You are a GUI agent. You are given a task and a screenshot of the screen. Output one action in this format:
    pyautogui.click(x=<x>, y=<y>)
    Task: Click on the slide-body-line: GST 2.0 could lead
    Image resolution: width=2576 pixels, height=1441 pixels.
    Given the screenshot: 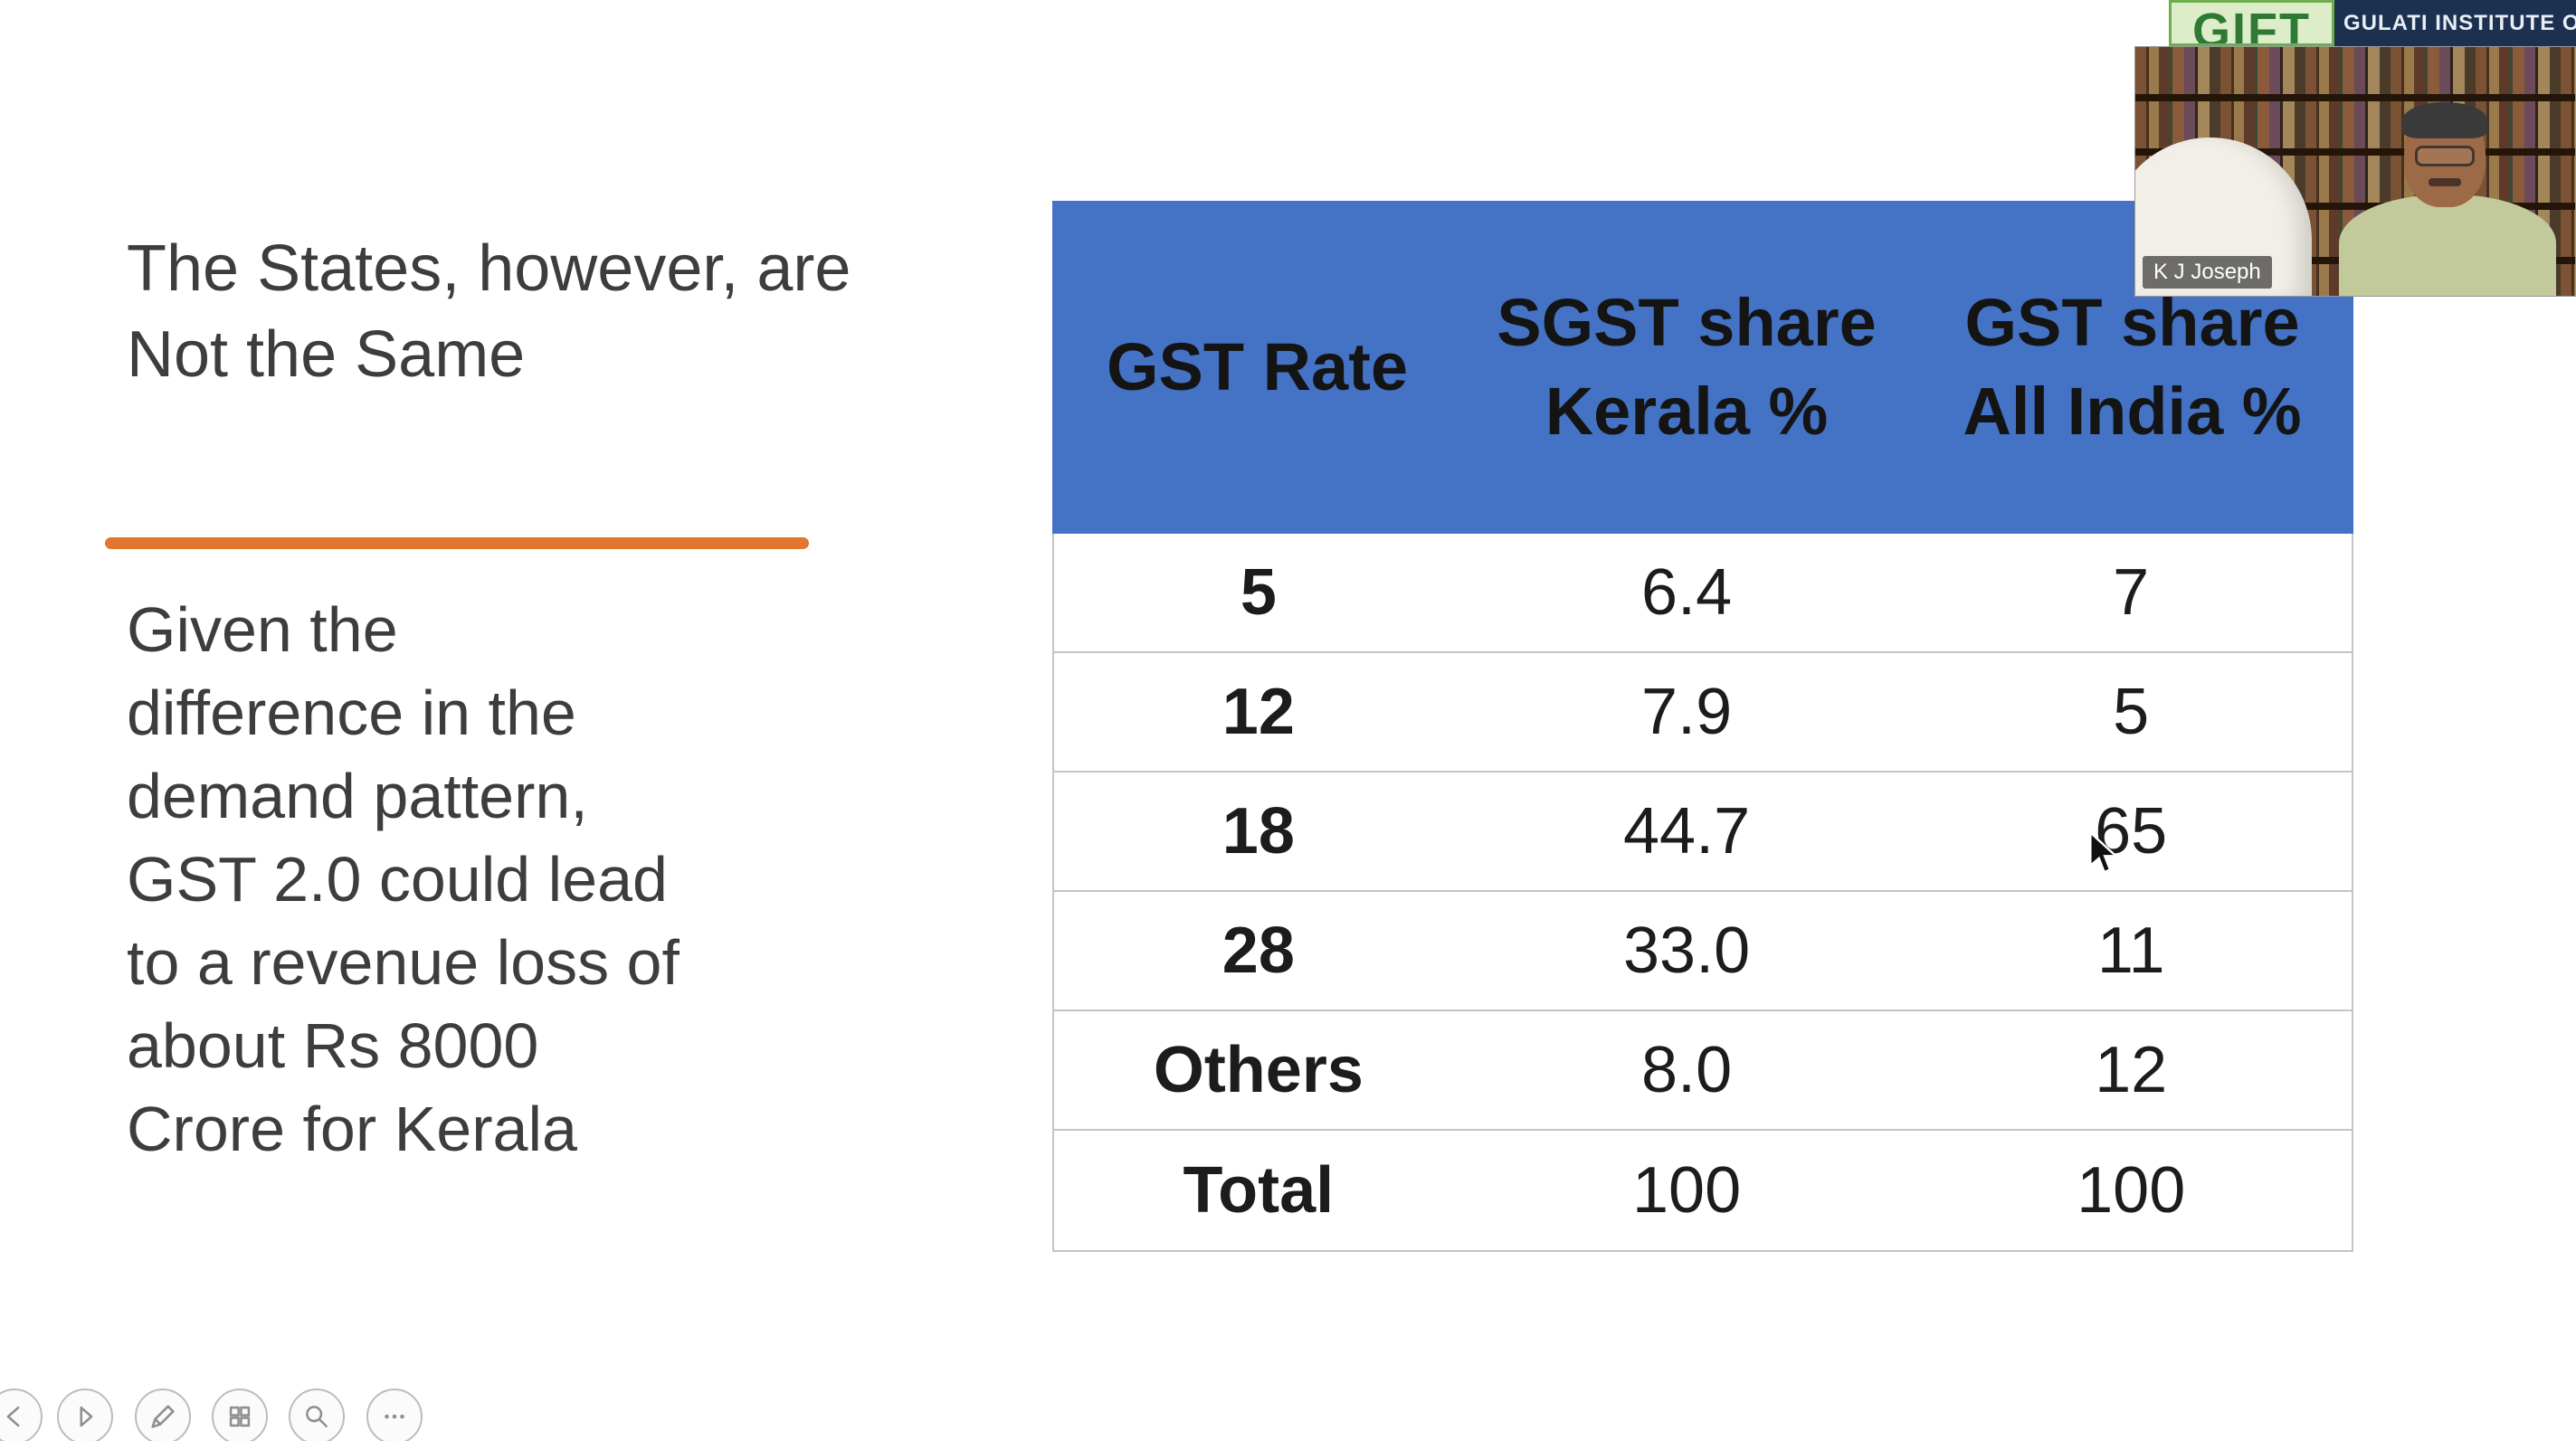 What is the action you would take?
    pyautogui.click(x=398, y=879)
    